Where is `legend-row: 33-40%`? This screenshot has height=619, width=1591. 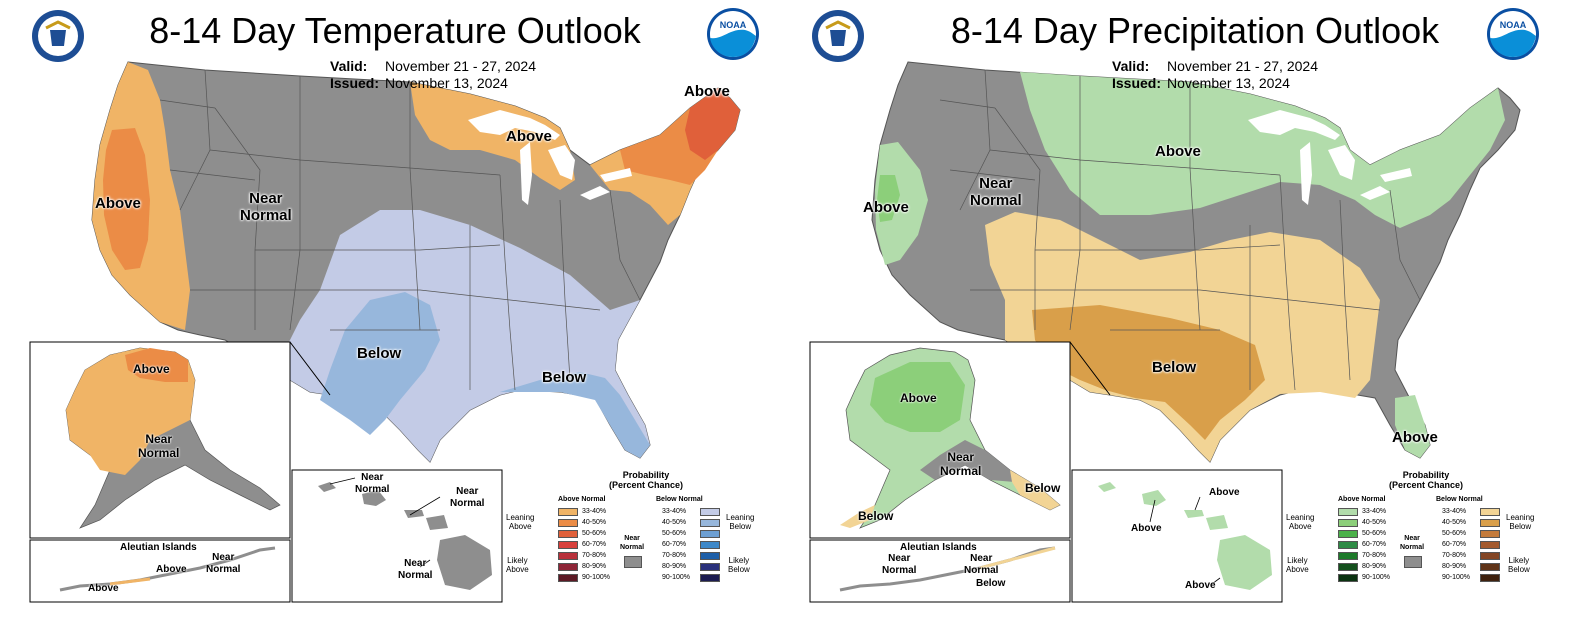 legend-row: 33-40% is located at coordinates (702, 512).